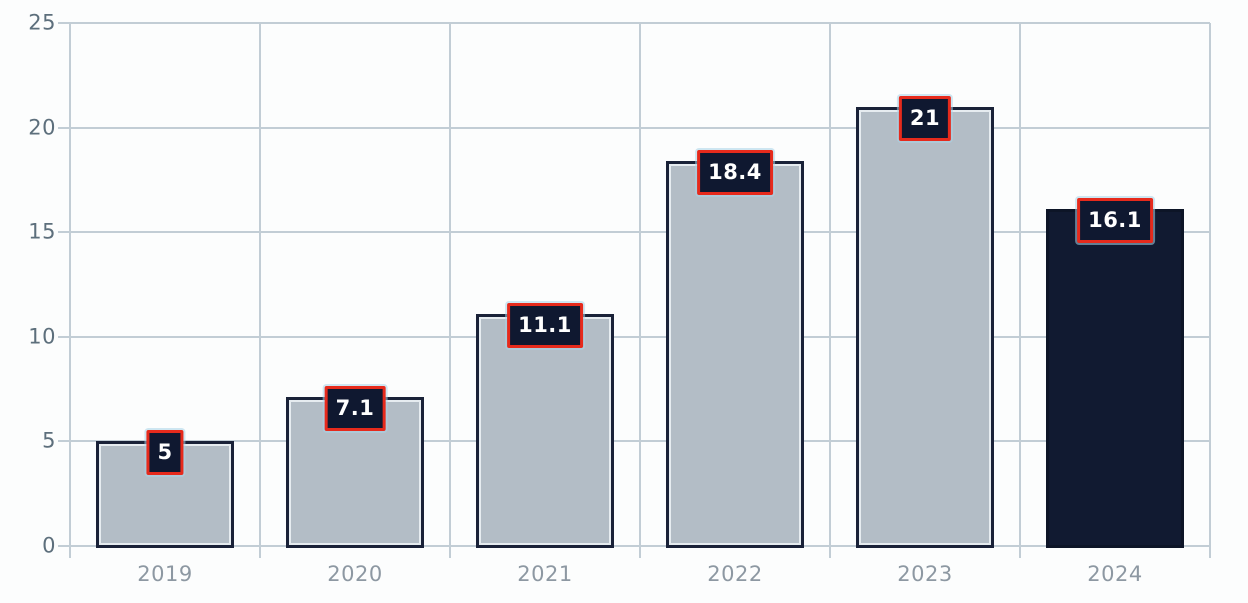 The image size is (1248, 603). What do you see at coordinates (1115, 378) in the screenshot?
I see `bar-2024` at bounding box center [1115, 378].